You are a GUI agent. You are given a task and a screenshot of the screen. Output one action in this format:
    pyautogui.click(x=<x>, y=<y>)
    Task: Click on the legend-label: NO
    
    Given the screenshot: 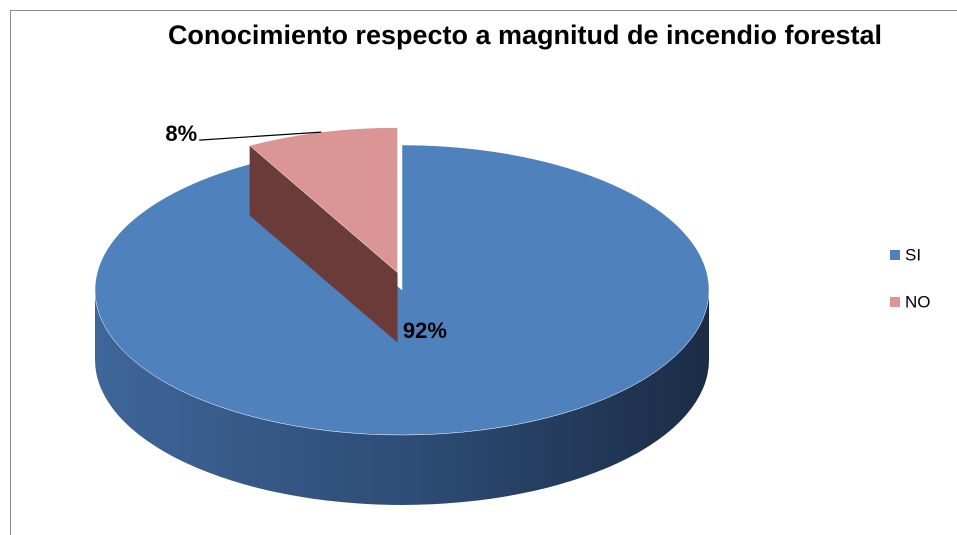 What is the action you would take?
    pyautogui.click(x=918, y=301)
    